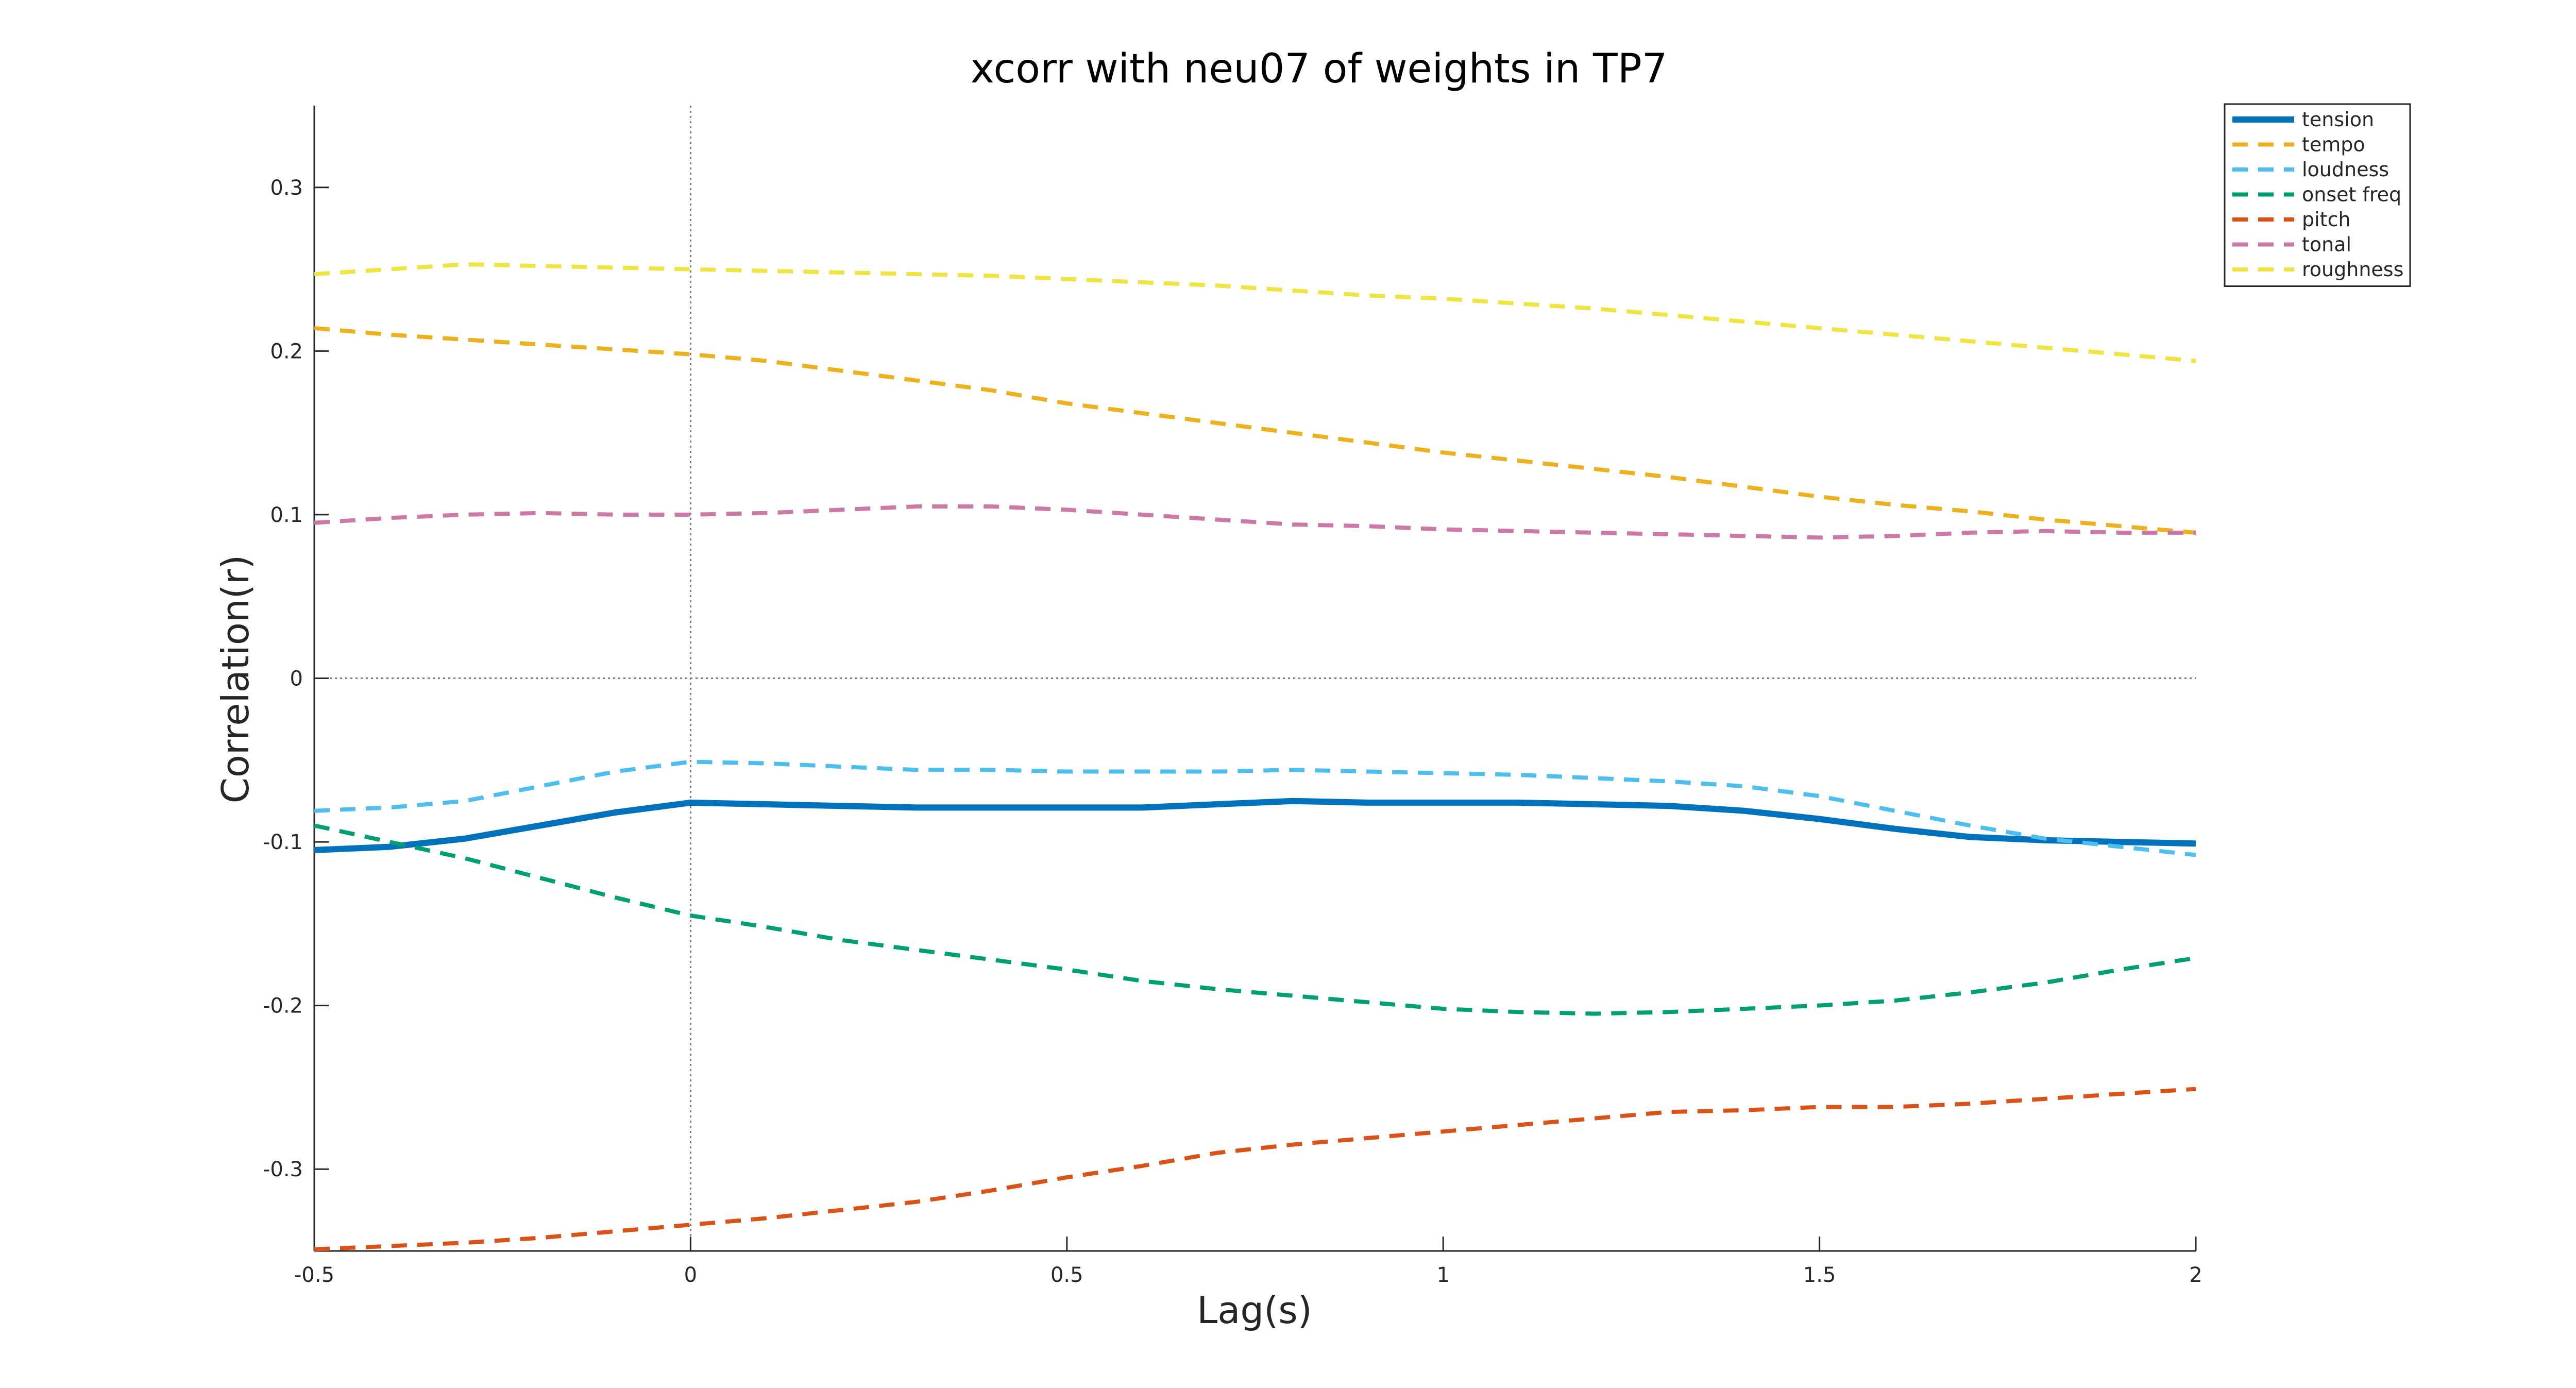 The height and width of the screenshot is (1388, 2576). What do you see at coordinates (2351, 194) in the screenshot?
I see `legend-entry-label: onset freq` at bounding box center [2351, 194].